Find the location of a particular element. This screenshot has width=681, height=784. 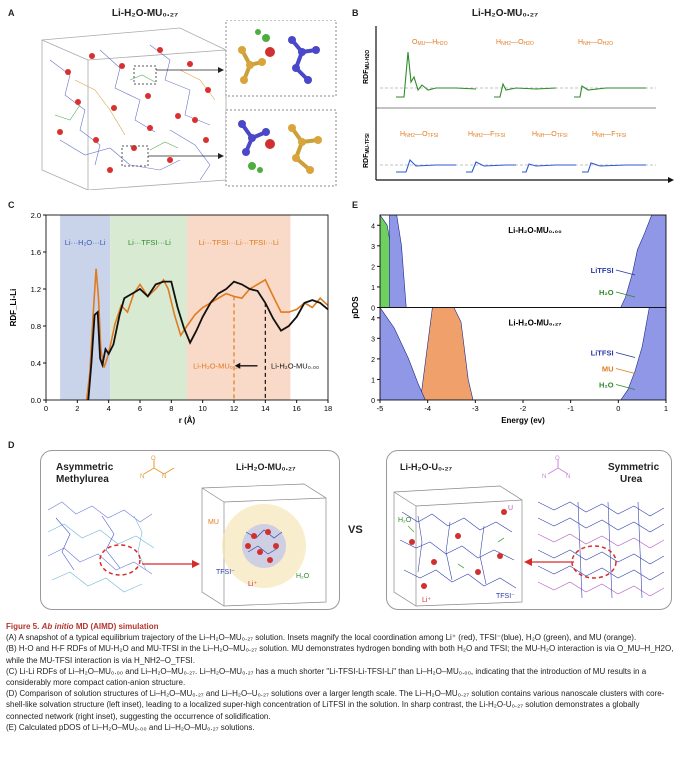

d-right-graphics: N N O H₂O U Li⁺ TFSI⁻ is located at coordinates (529, 531).